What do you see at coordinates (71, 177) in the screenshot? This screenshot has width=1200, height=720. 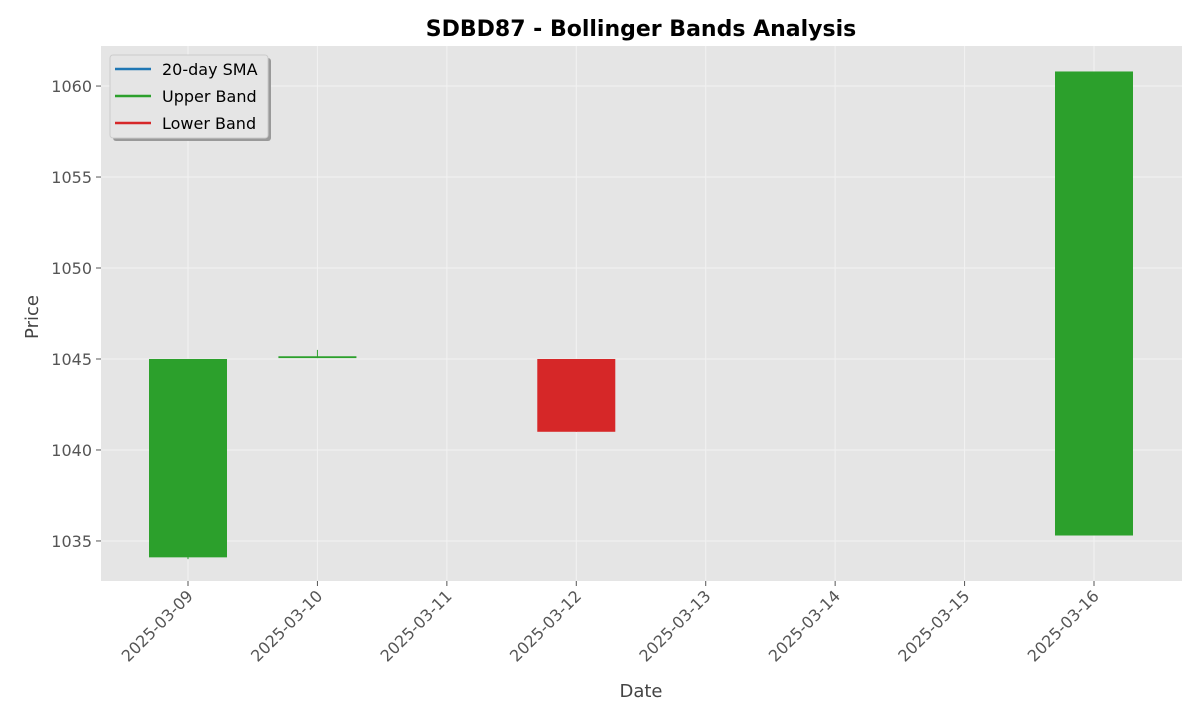 I see `y-tick-label: 1055` at bounding box center [71, 177].